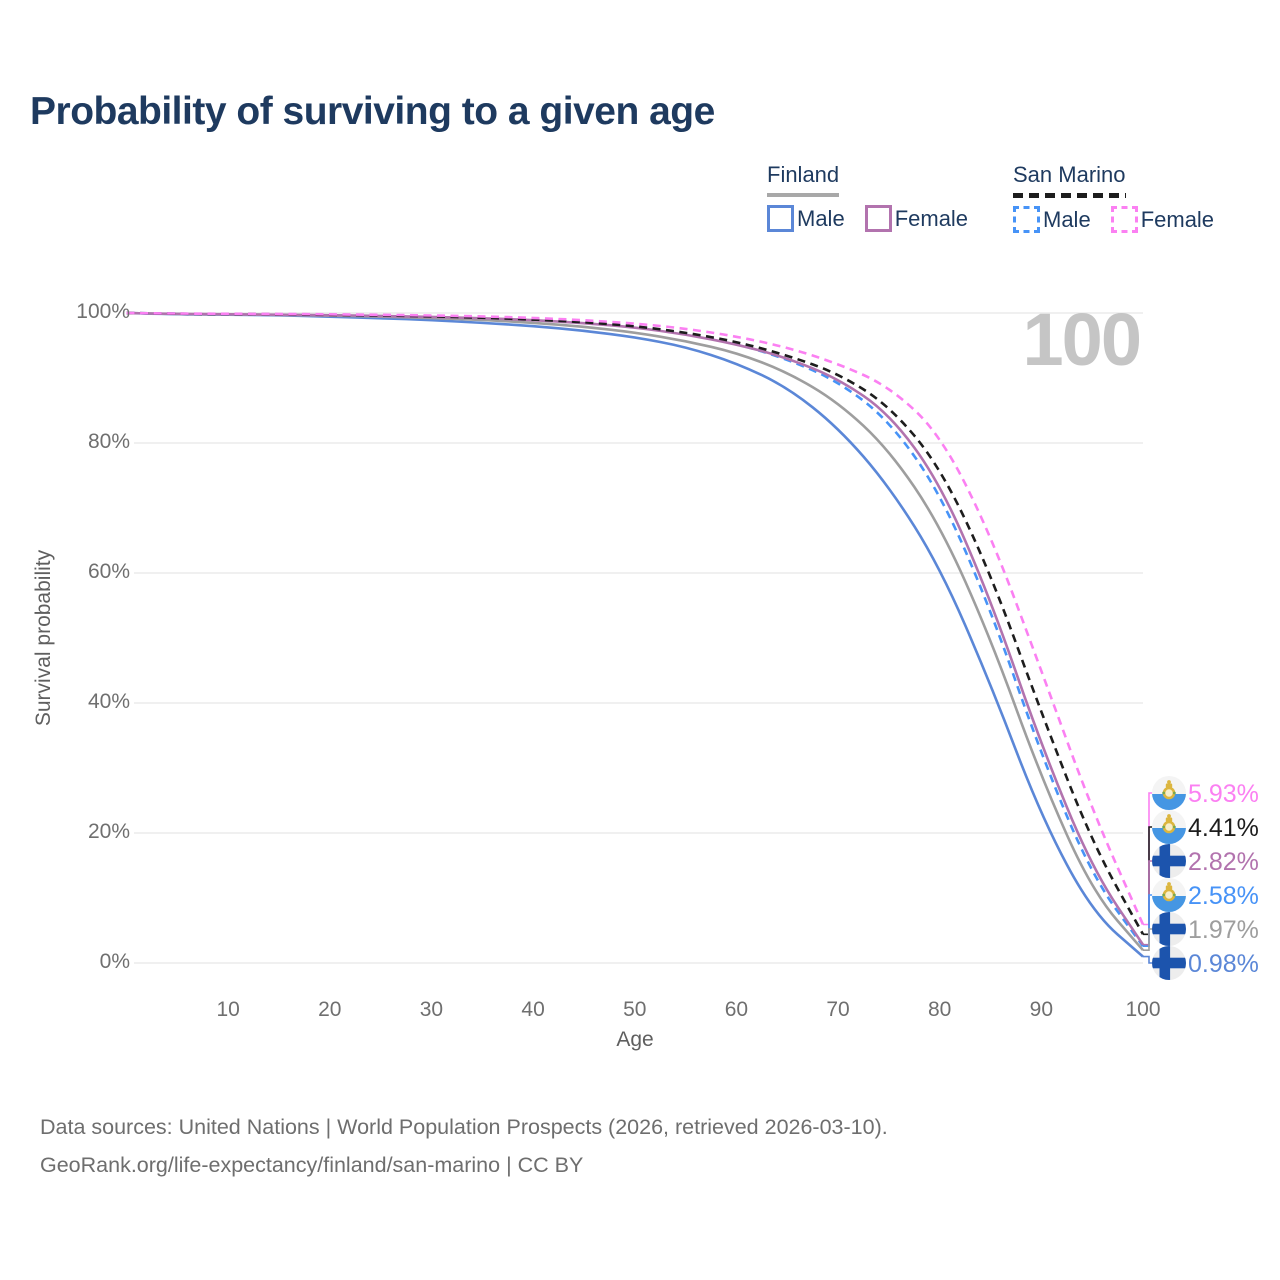 This screenshot has width=1280, height=1280. Describe the element at coordinates (103, 311) in the screenshot. I see `y-tick-label: 100%` at that location.